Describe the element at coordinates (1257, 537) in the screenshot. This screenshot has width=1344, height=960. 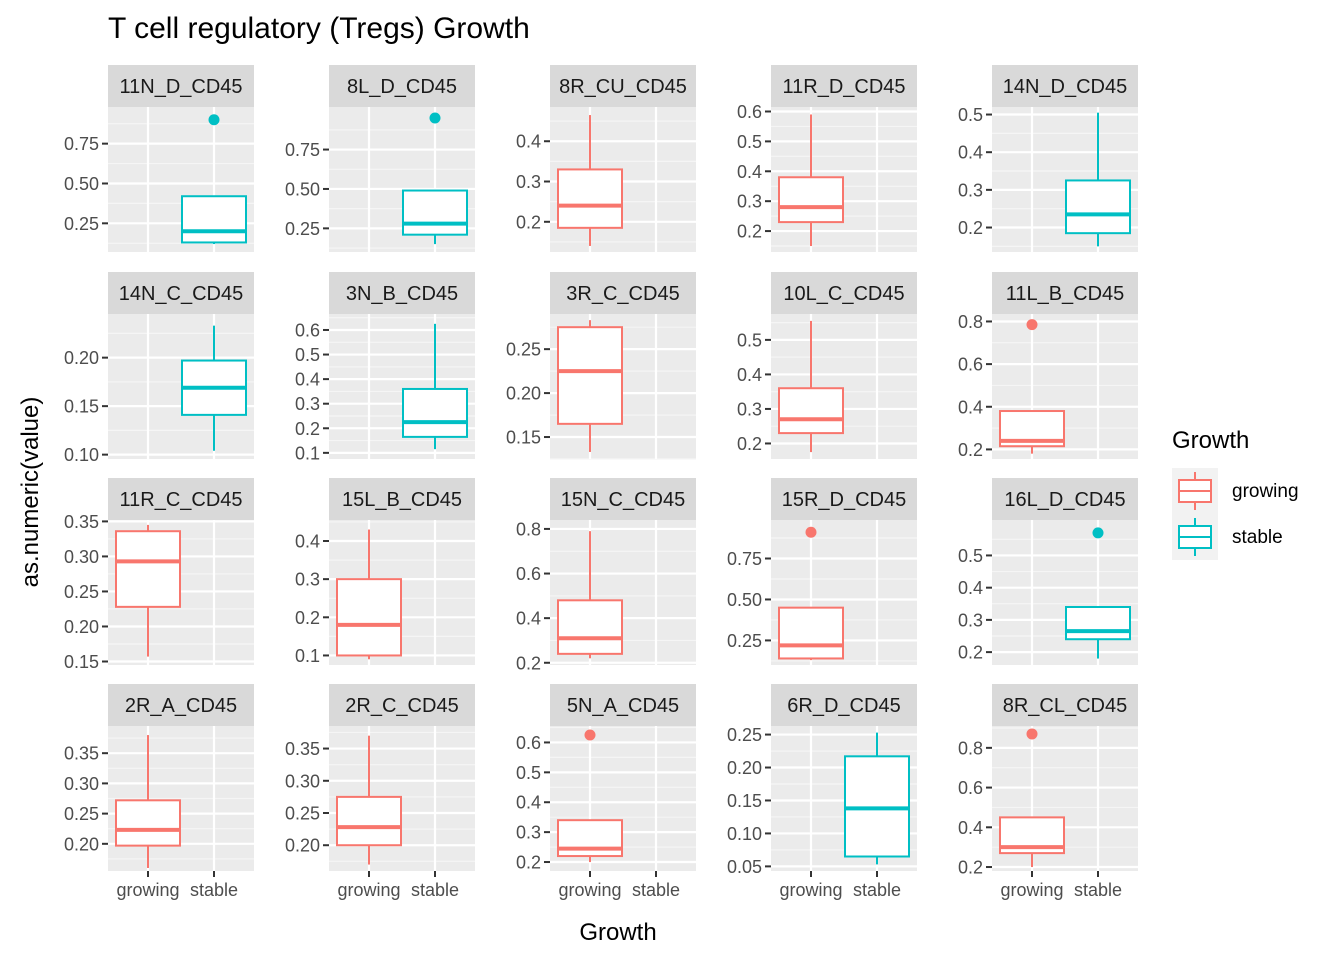
I see `legend-label: stable` at that location.